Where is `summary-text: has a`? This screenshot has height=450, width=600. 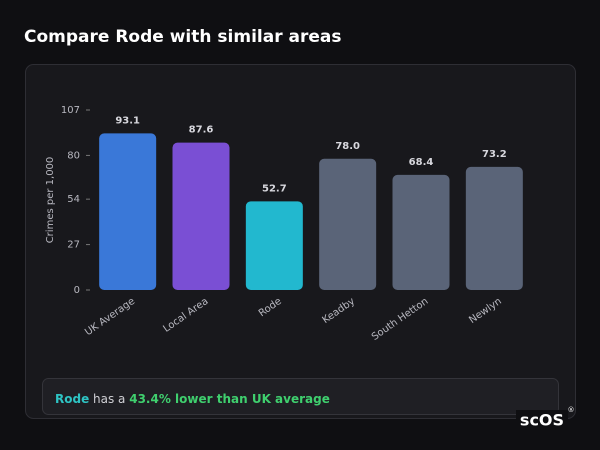
summary-text: has a is located at coordinates (109, 399).